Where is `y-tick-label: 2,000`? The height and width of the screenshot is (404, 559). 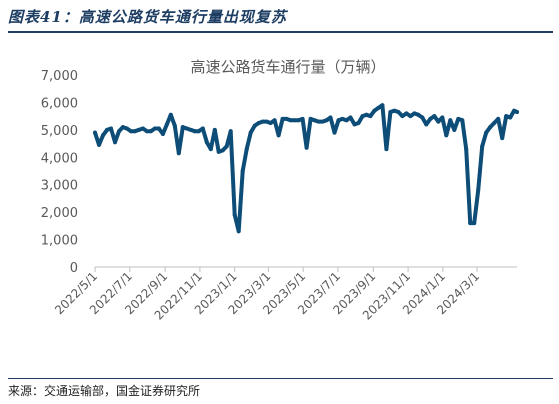
y-tick-label: 2,000 is located at coordinates (59, 213).